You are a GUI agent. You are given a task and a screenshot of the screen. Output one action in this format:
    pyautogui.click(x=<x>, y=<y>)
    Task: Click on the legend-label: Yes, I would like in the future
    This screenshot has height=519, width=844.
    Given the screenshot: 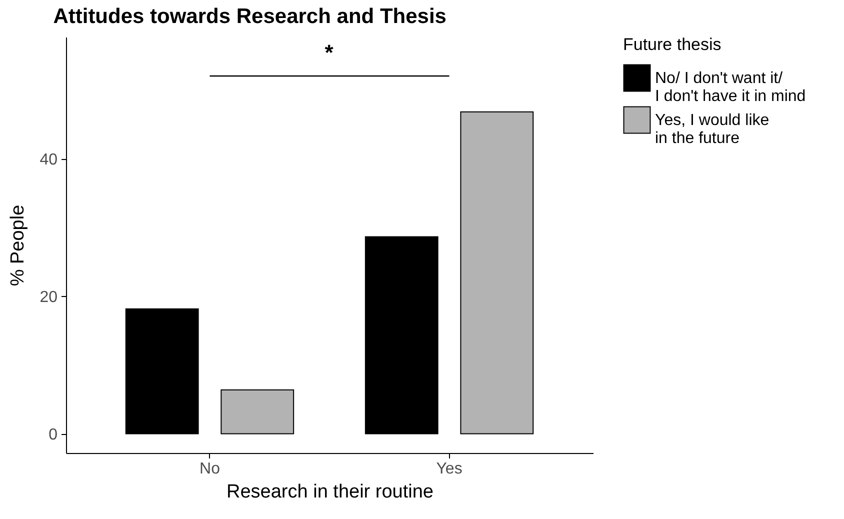 What is the action you would take?
    pyautogui.click(x=712, y=129)
    